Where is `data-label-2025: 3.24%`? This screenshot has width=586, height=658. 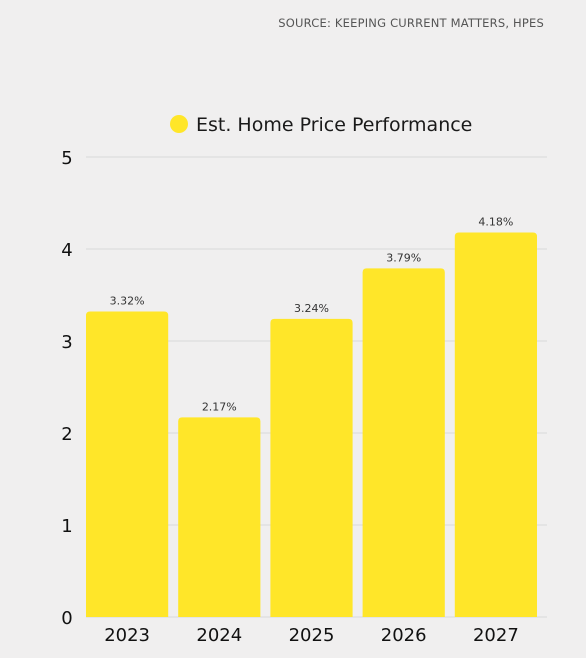 data-label-2025: 3.24% is located at coordinates (311, 308).